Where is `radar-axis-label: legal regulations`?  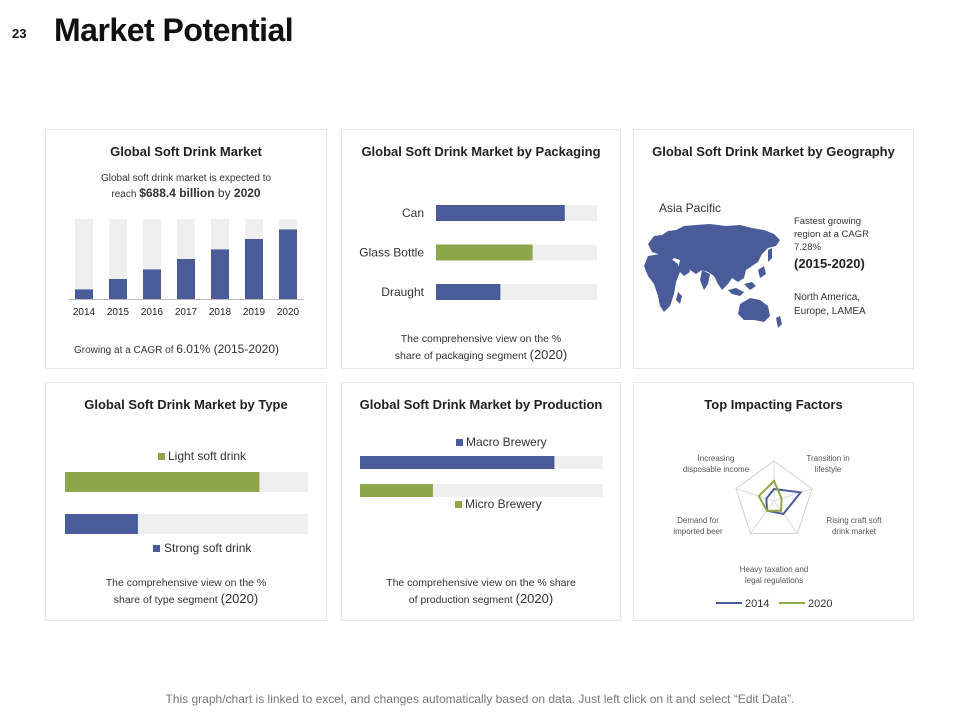 radar-axis-label: legal regulations is located at coordinates (774, 580).